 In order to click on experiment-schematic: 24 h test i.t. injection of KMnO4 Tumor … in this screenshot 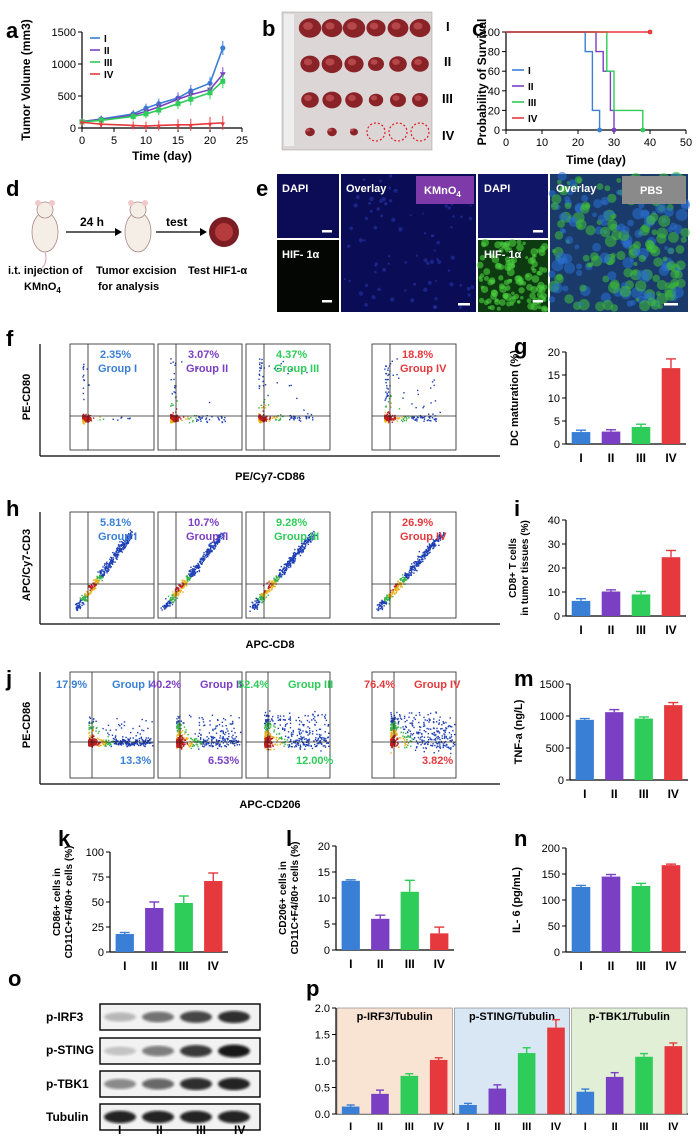, I will do `click(127, 247)`.